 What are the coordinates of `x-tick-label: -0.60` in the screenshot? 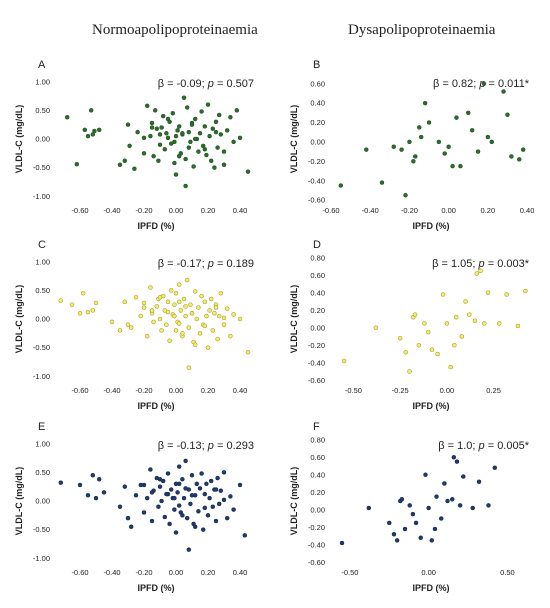 It's located at (330, 210).